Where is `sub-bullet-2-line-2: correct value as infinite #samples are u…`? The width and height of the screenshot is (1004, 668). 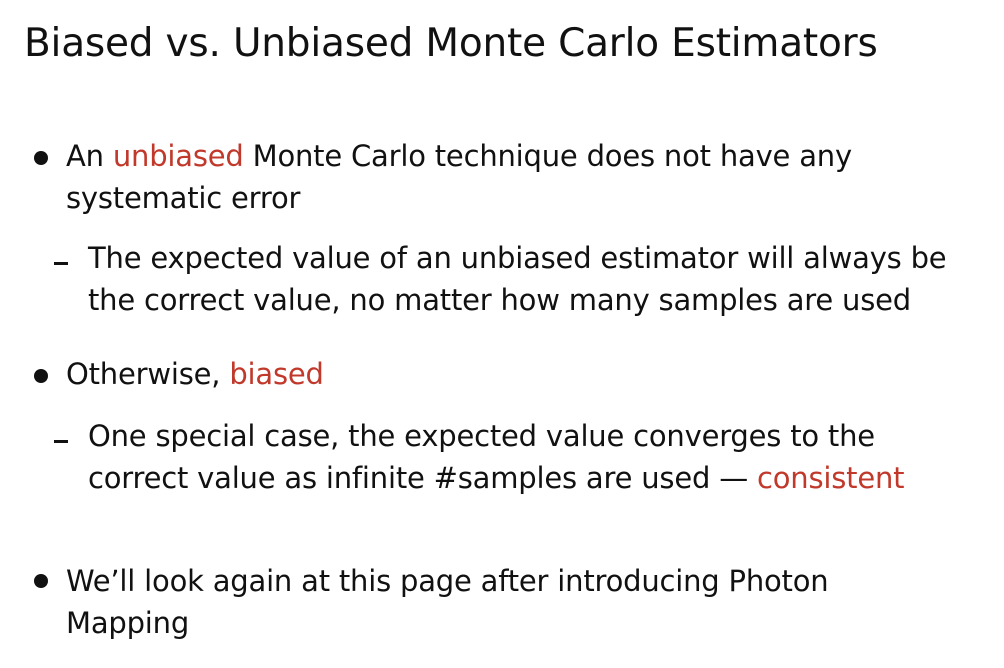
sub-bullet-2-line-2: correct value as infinite #samples are u… is located at coordinates (496, 478).